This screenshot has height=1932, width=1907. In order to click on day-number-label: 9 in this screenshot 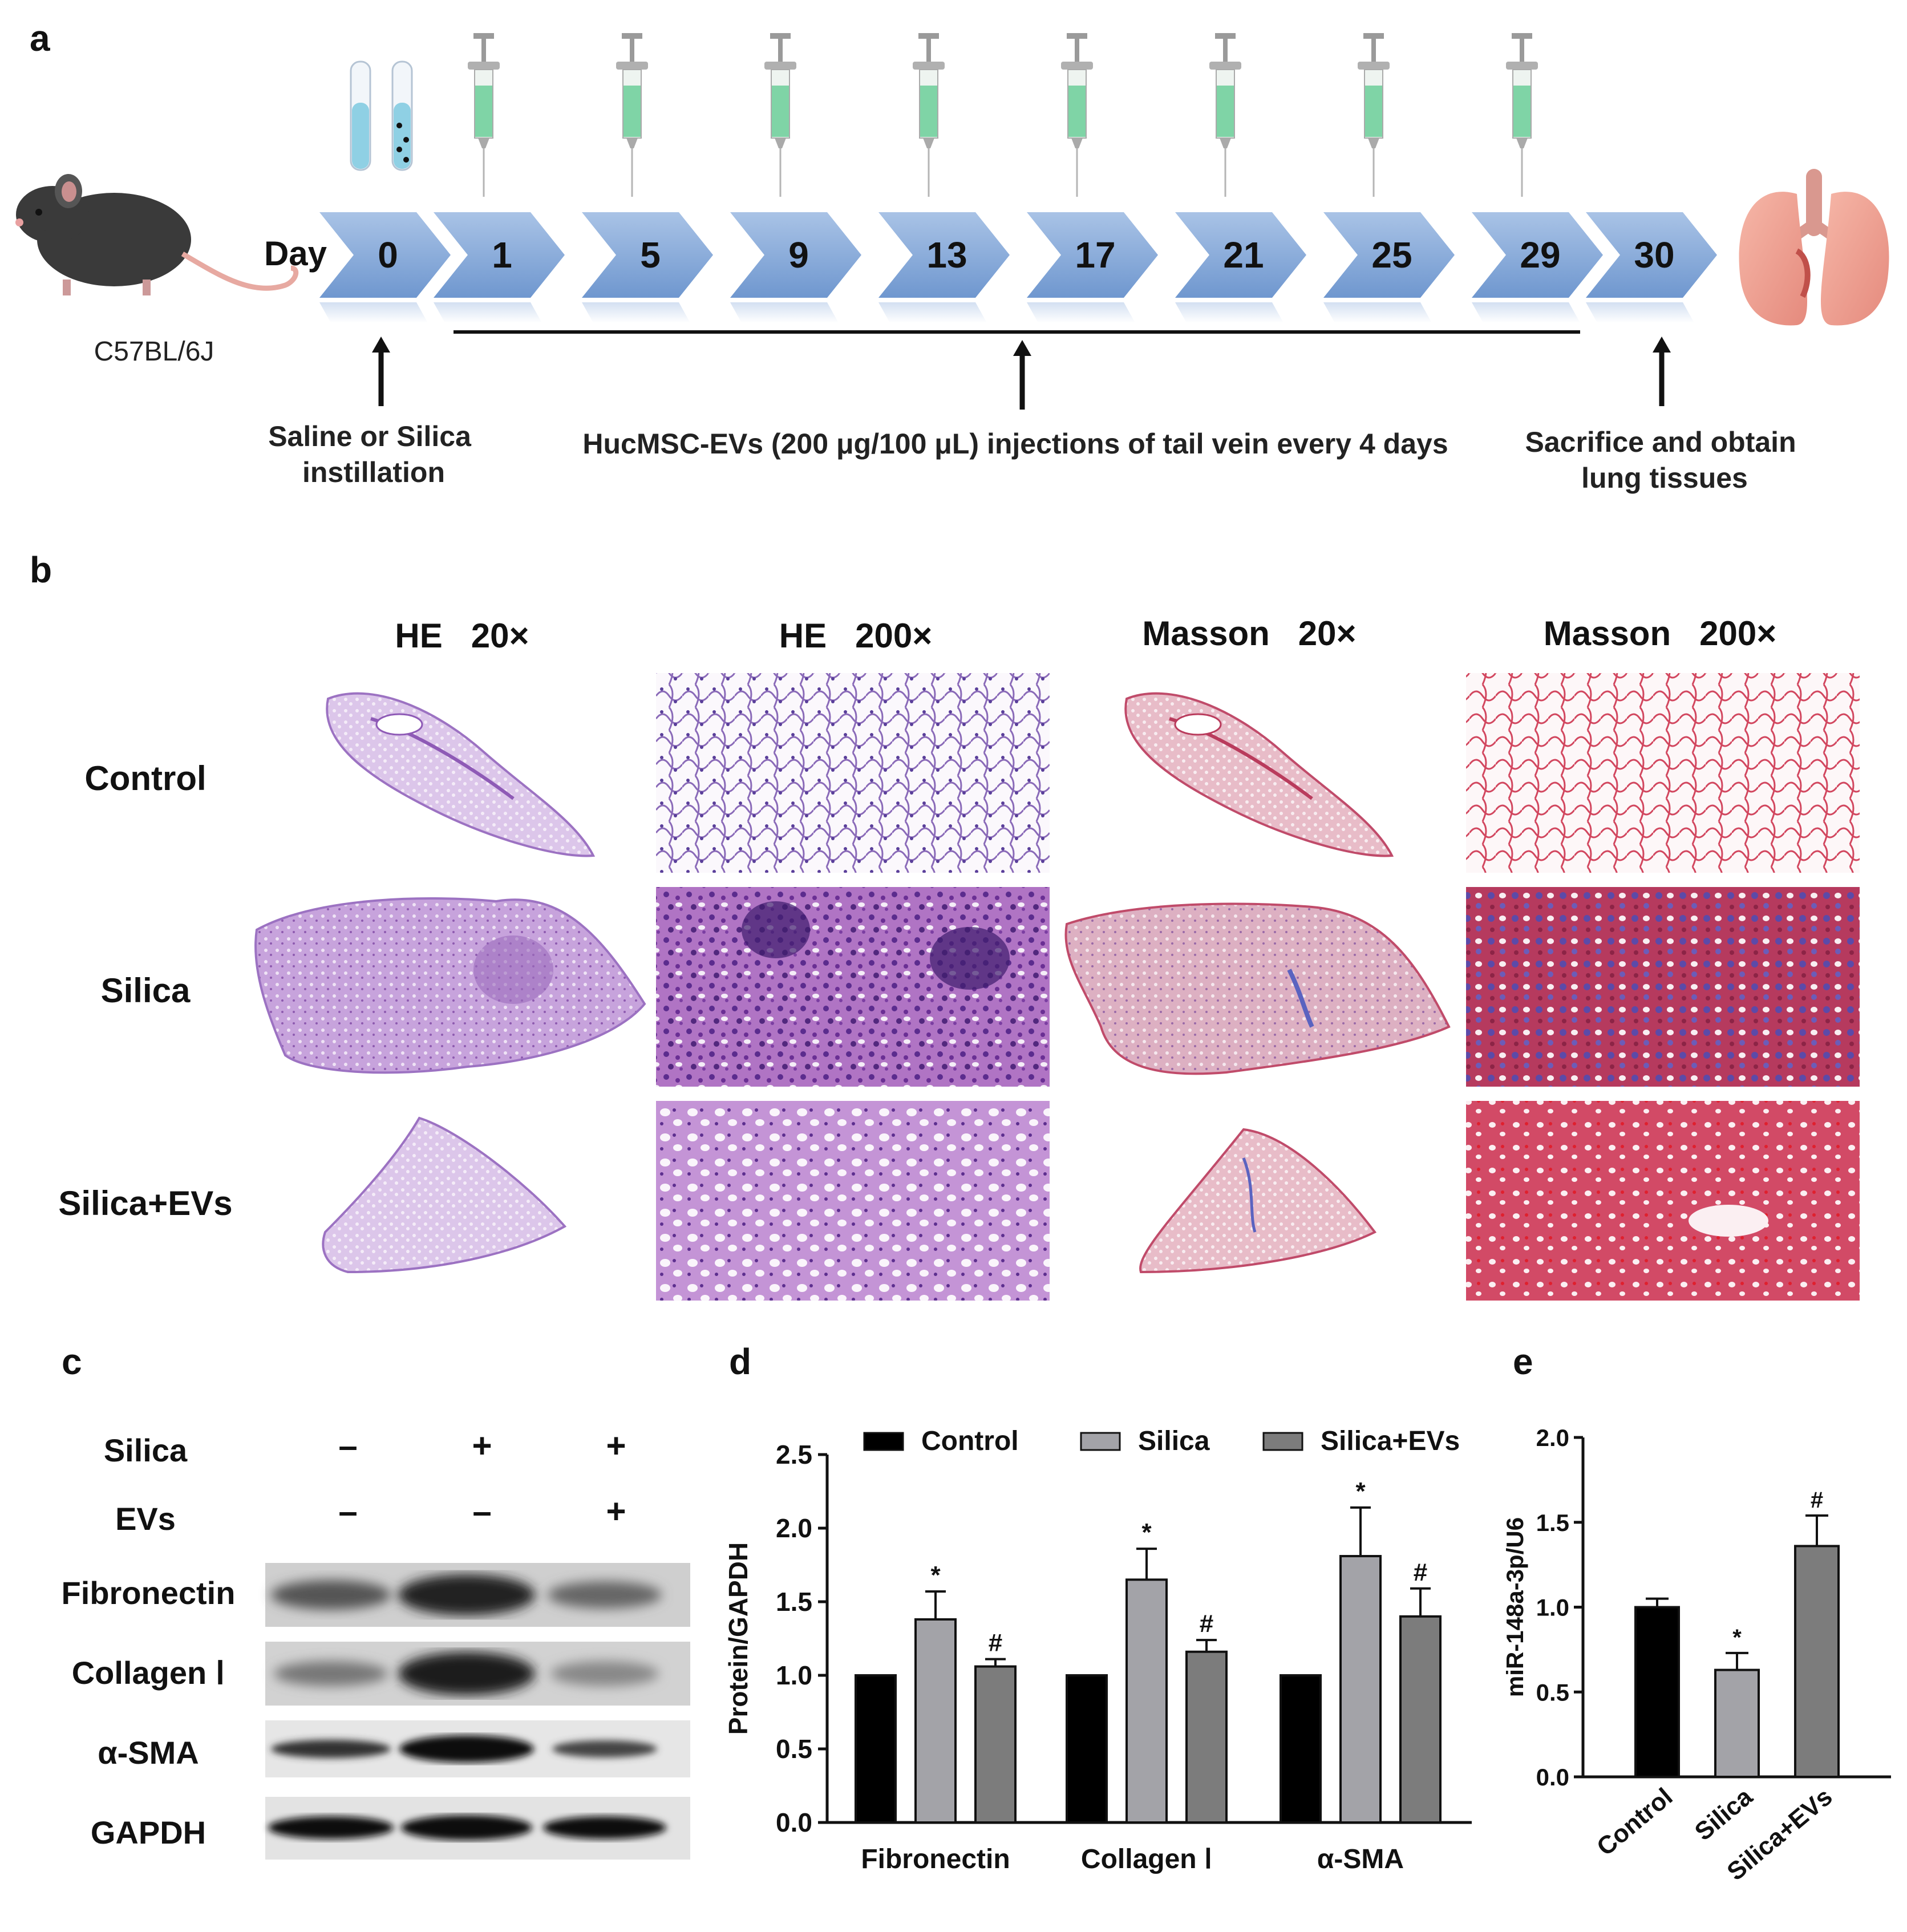, I will do `click(798, 255)`.